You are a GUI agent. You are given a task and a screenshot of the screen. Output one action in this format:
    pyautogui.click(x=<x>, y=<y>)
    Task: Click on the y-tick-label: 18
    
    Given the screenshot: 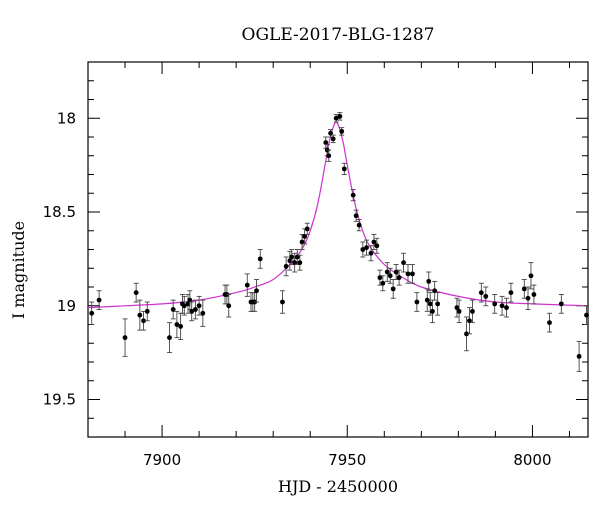 What is the action you would take?
    pyautogui.click(x=66, y=118)
    